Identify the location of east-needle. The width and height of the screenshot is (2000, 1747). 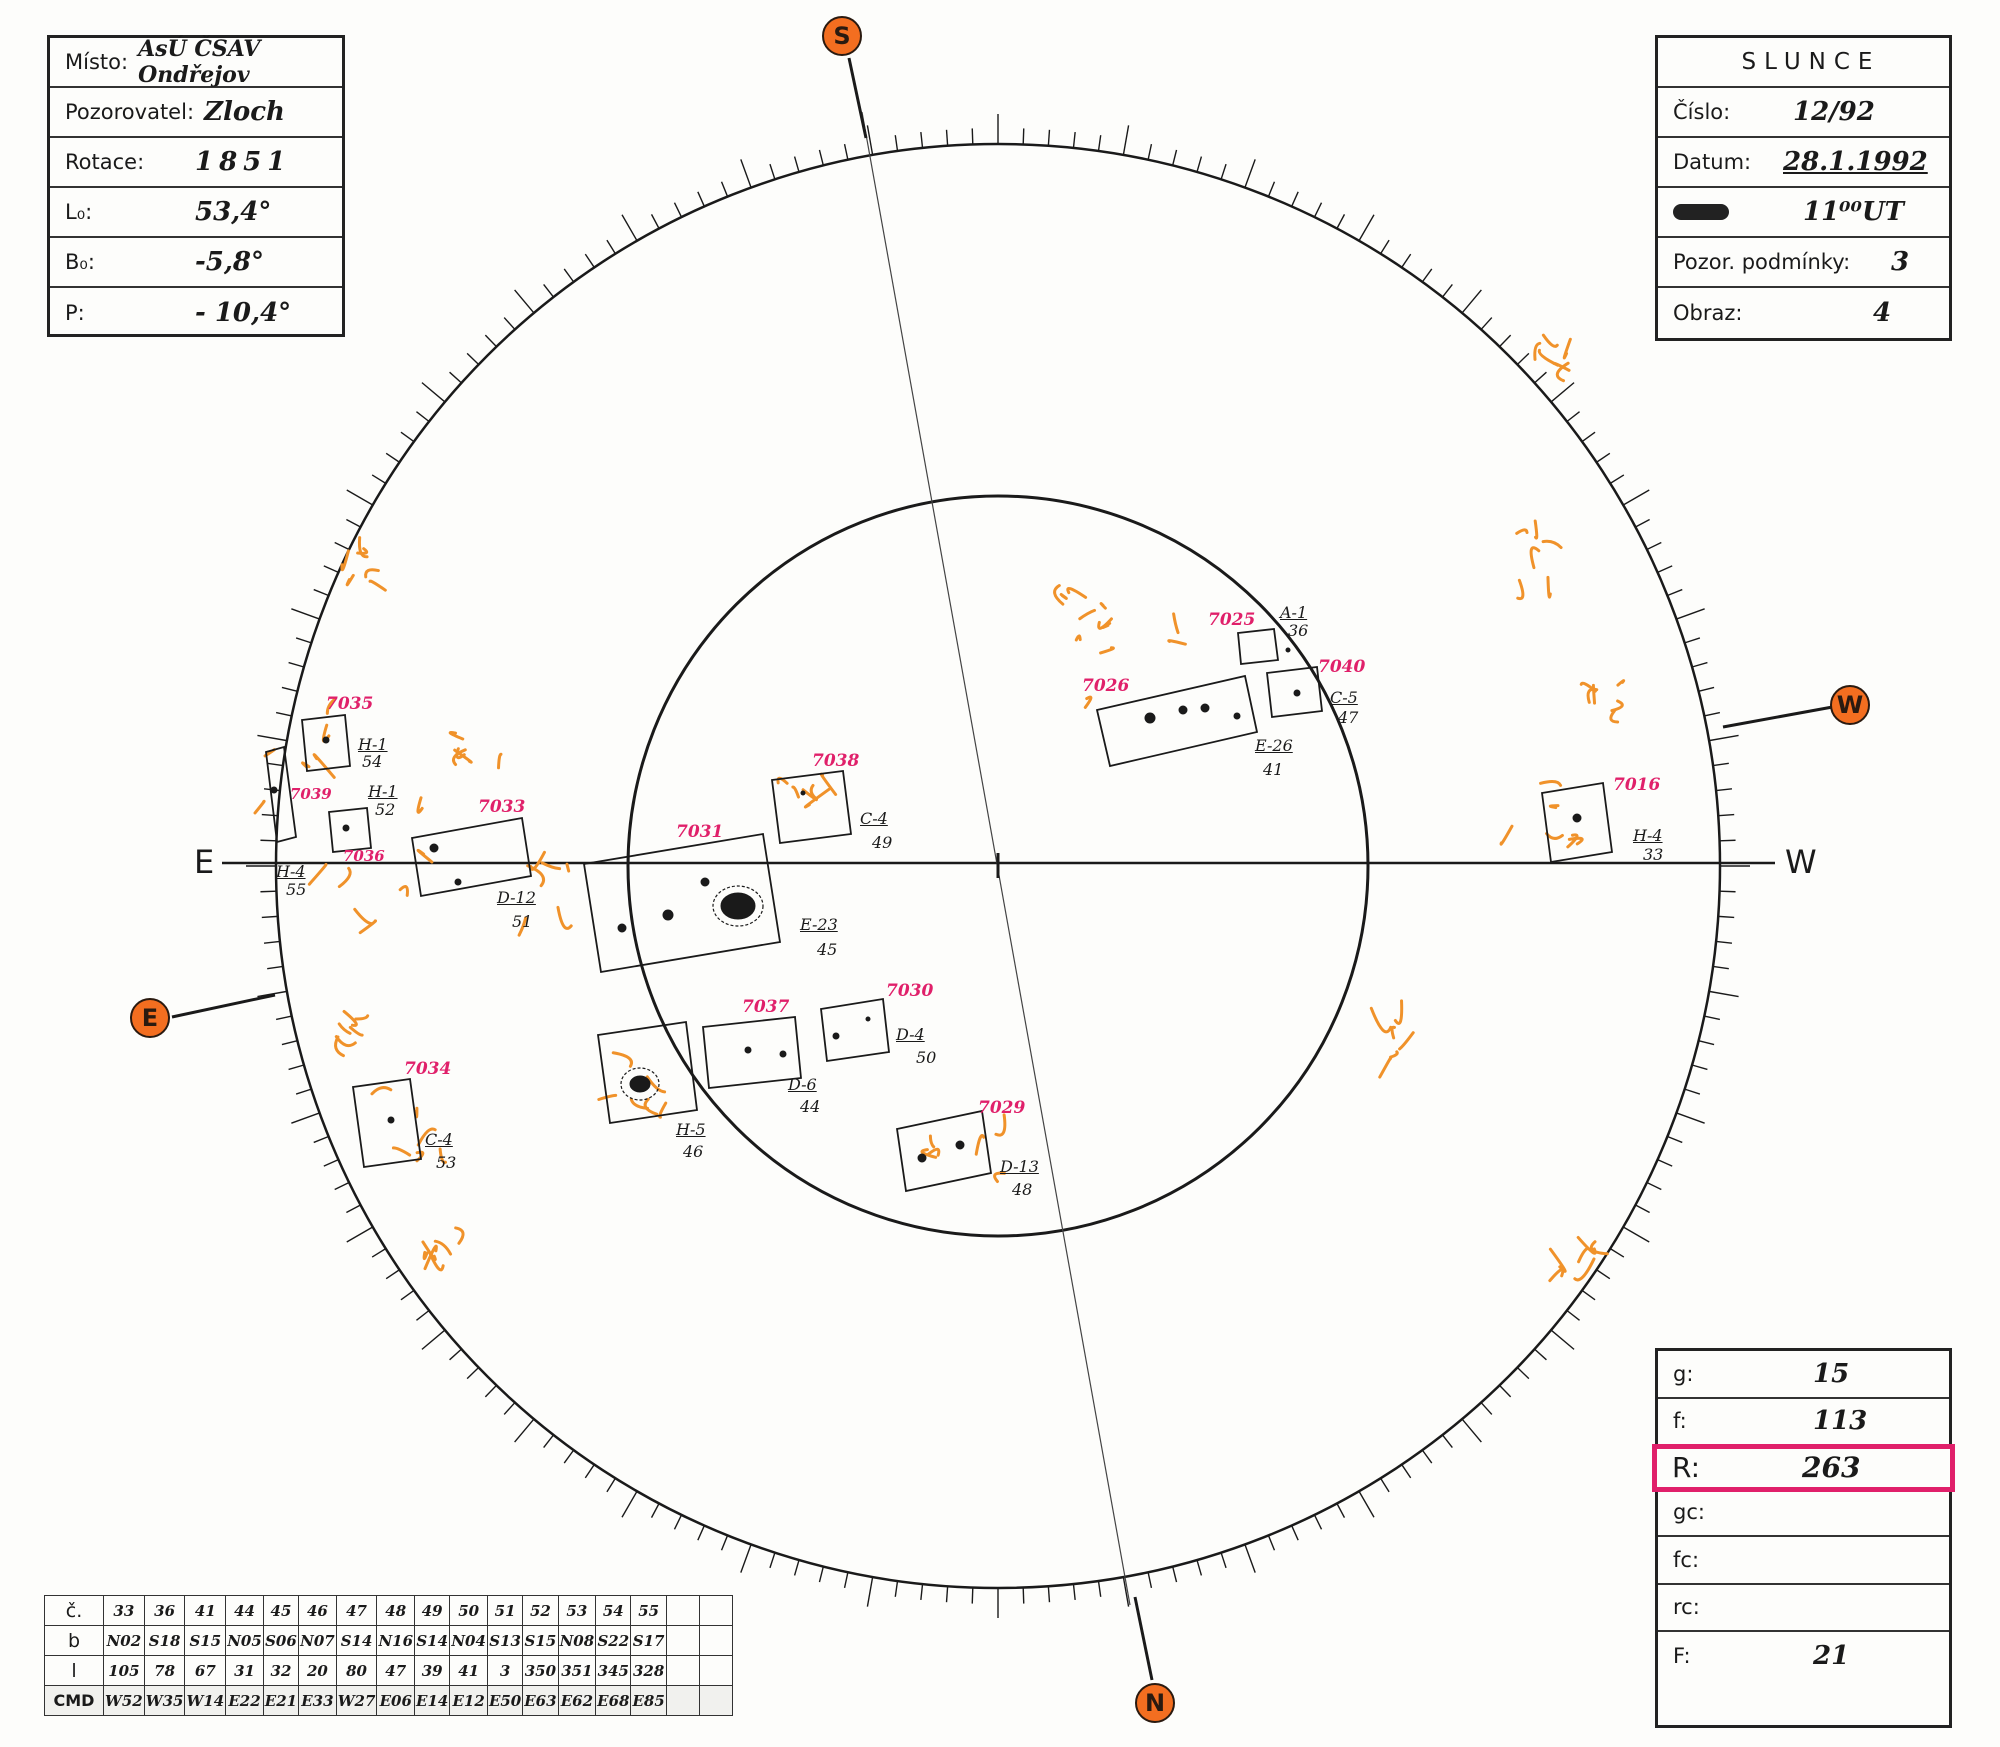
(223, 1006).